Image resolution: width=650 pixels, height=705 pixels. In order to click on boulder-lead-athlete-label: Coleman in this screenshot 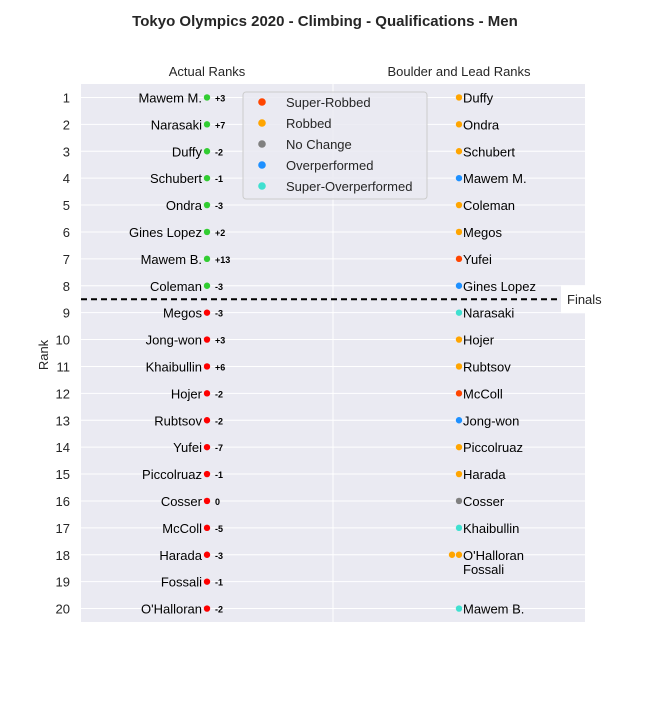, I will do `click(489, 205)`.